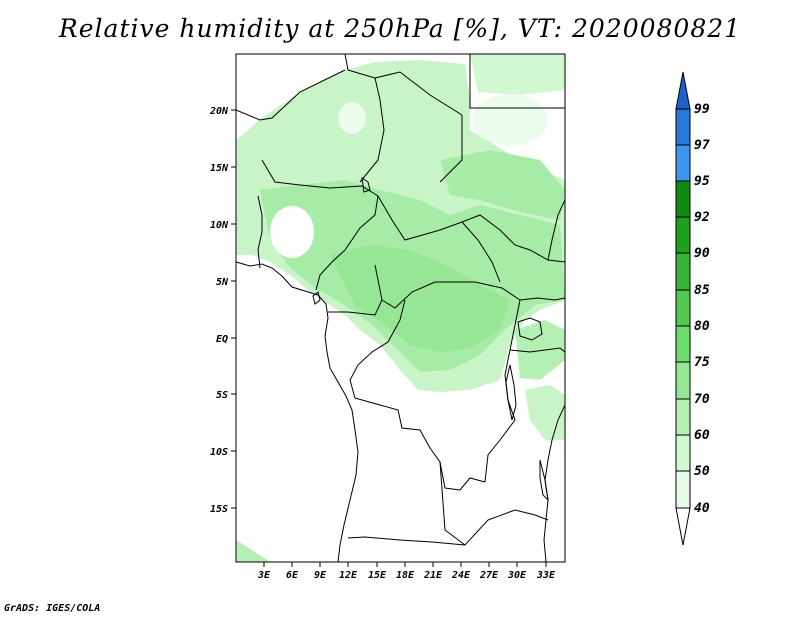 This screenshot has width=800, height=618. Describe the element at coordinates (219, 509) in the screenshot. I see `lat-tick-label: 15S` at that location.